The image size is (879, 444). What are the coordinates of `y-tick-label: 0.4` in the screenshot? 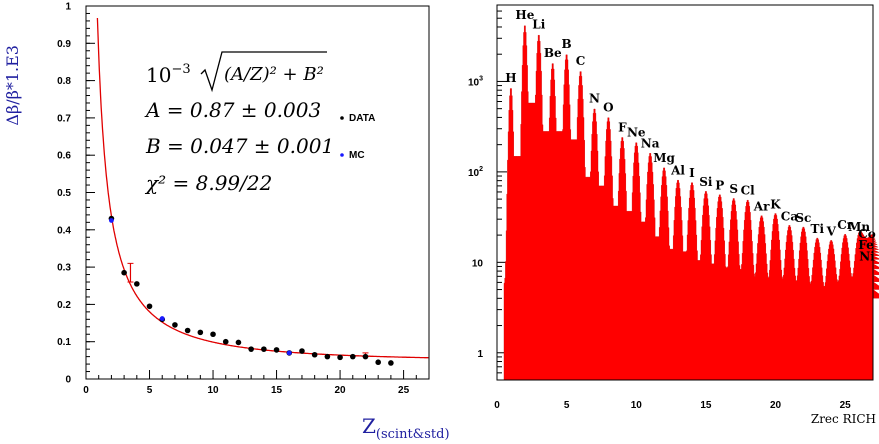 It's located at (64, 230).